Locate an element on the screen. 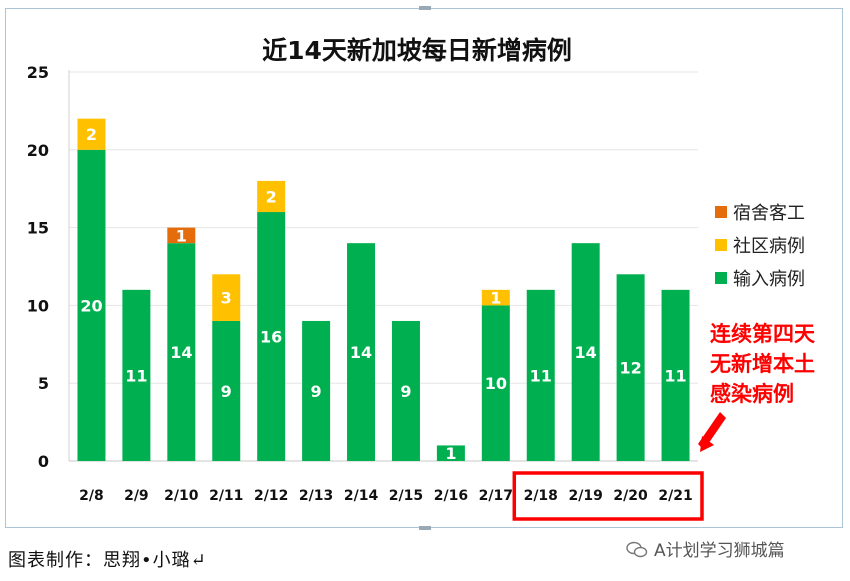  x-tick-label: 2/9 is located at coordinates (136, 496).